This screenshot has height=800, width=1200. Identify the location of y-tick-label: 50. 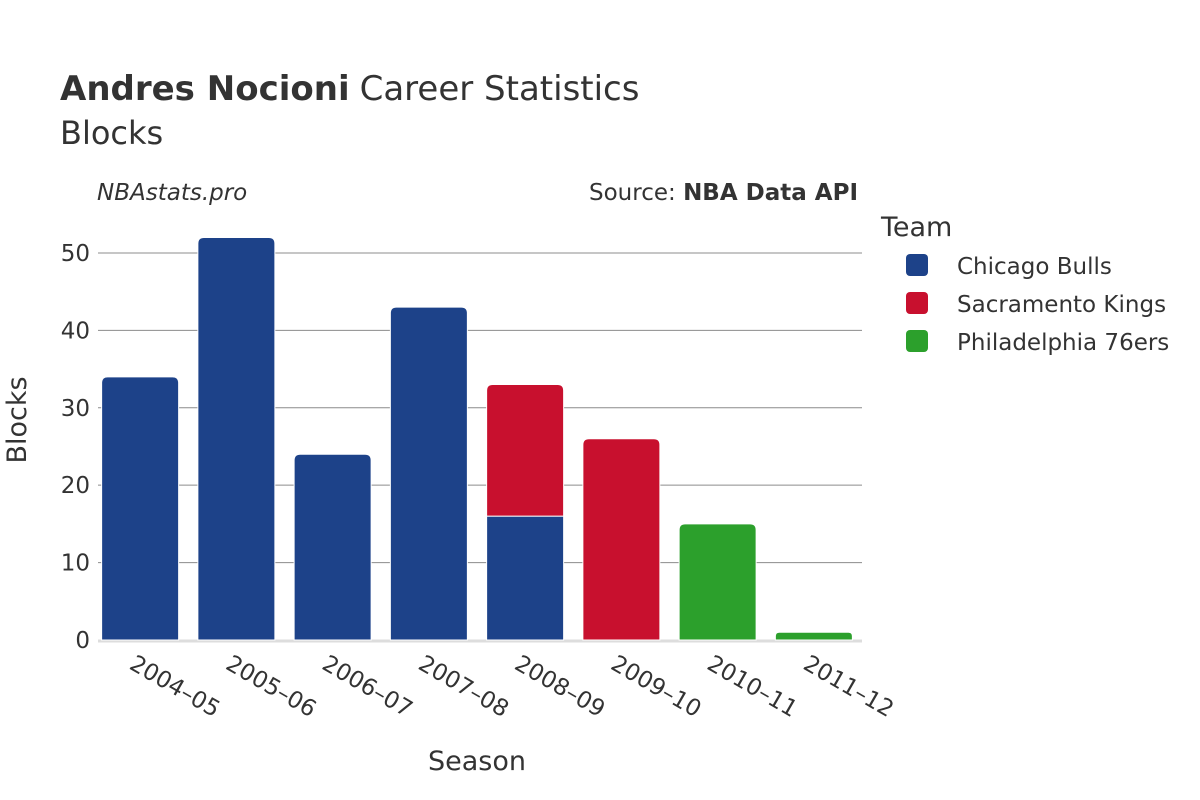
(75, 254).